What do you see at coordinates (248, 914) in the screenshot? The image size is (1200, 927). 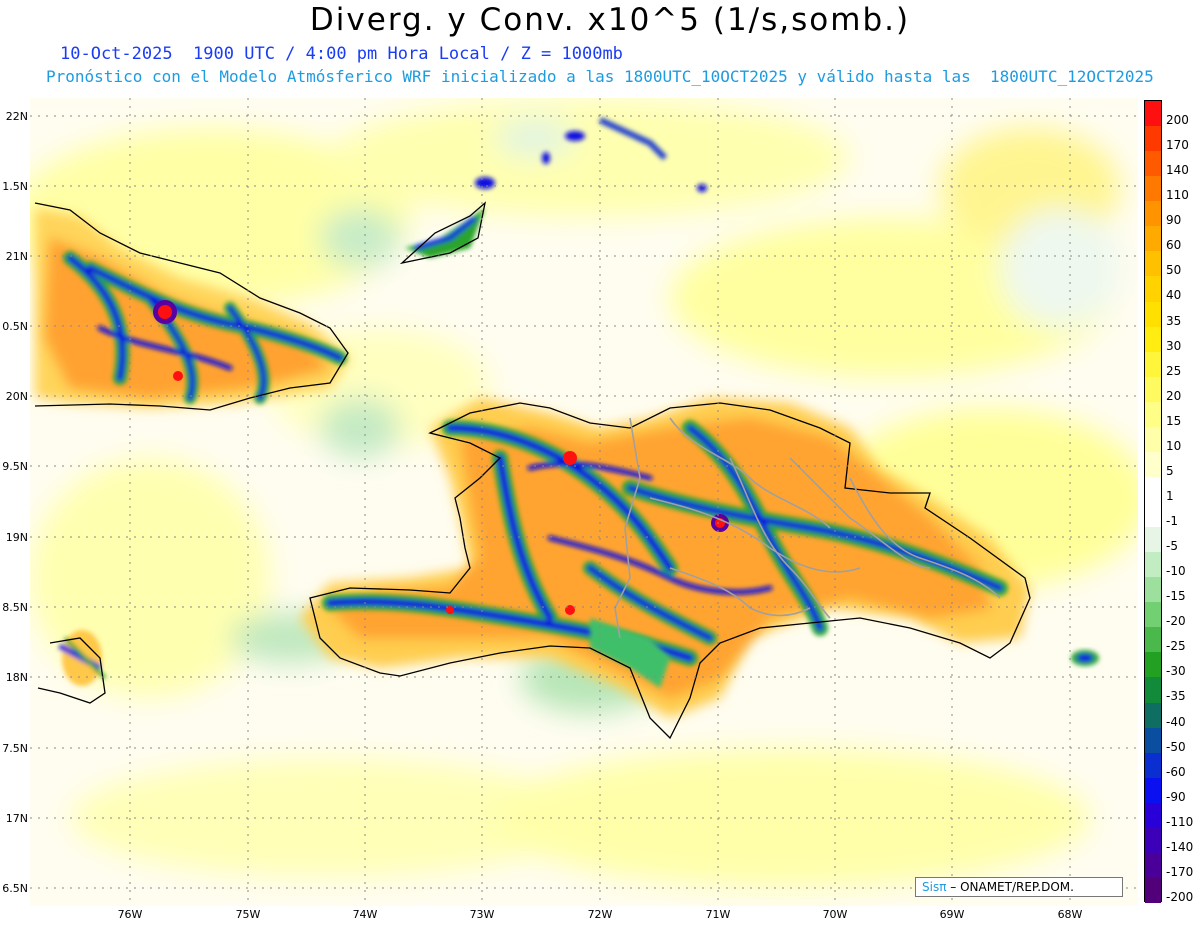 I see `lon-label: 75W` at bounding box center [248, 914].